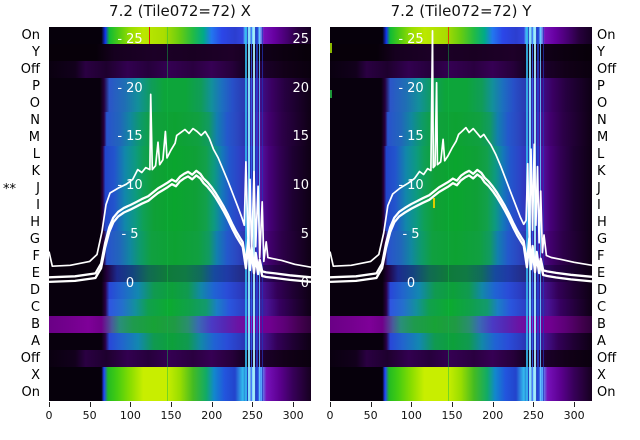 The image size is (640, 440). What do you see at coordinates (36, 154) in the screenshot?
I see `row-label-left-l-7: L` at bounding box center [36, 154].